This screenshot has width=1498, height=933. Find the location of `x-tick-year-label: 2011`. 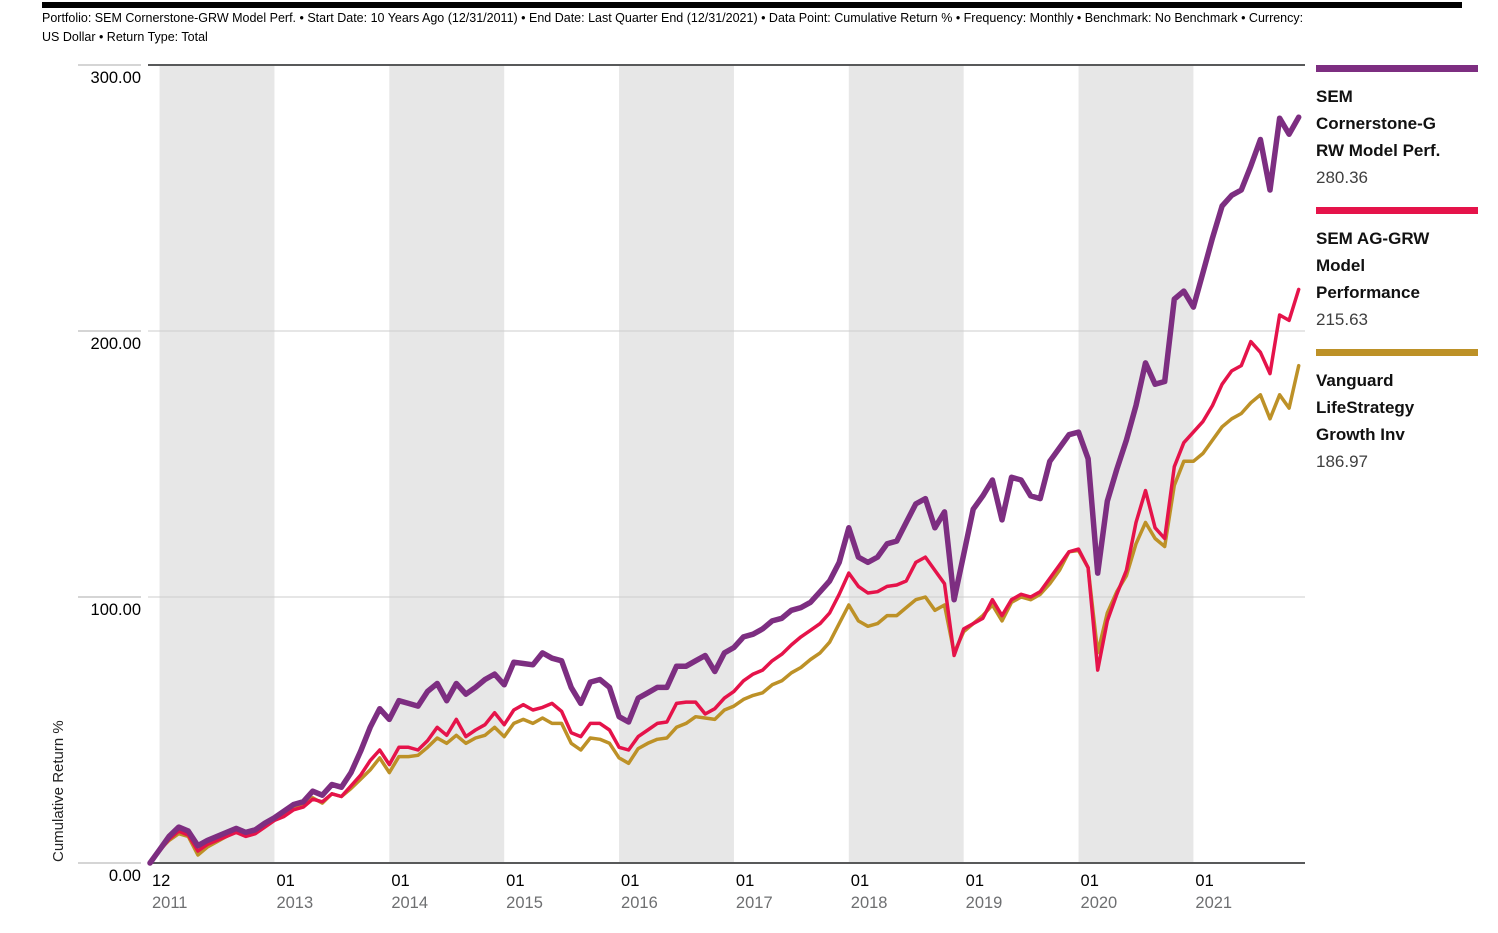

x-tick-year-label: 2011 is located at coordinates (169, 903).